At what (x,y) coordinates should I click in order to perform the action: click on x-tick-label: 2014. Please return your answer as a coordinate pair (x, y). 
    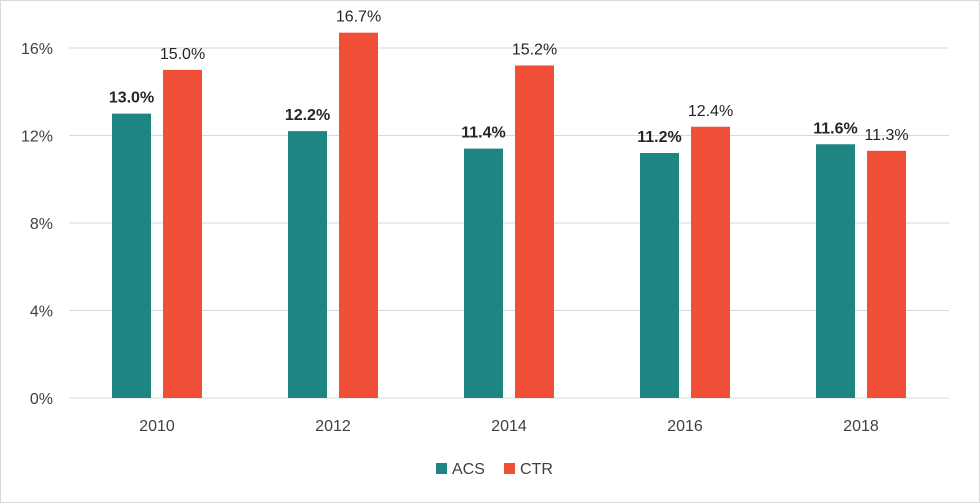
    Looking at the image, I should click on (509, 426).